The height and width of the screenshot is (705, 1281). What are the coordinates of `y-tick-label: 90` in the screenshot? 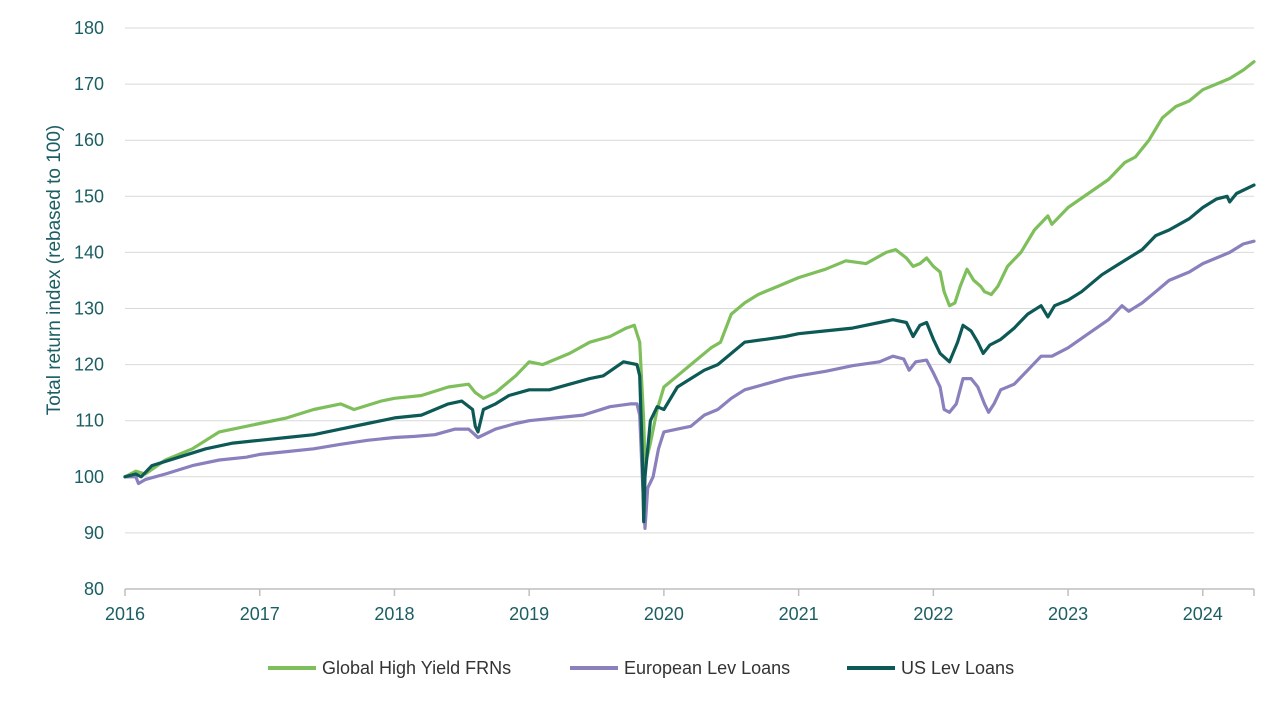 It's located at (94, 533).